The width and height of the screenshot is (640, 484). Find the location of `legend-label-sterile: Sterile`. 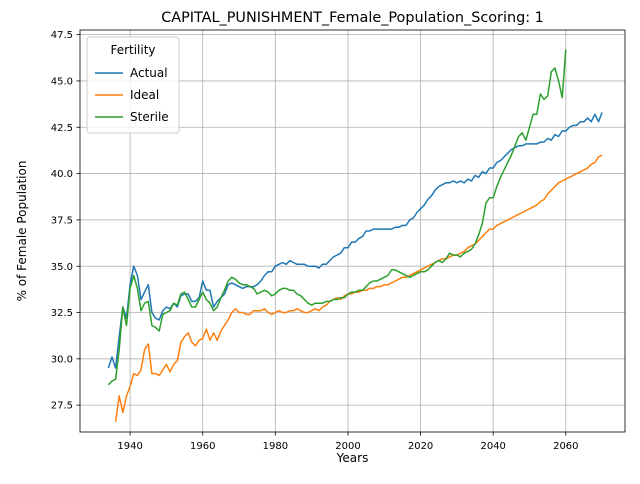

legend-label-sterile: Sterile is located at coordinates (149, 117).